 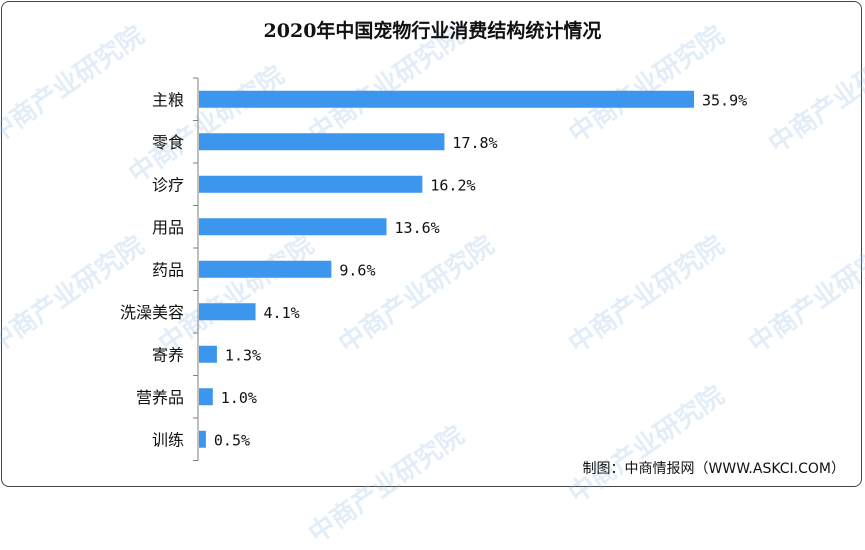 What do you see at coordinates (474, 143) in the screenshot?
I see `value-label: 17.8%` at bounding box center [474, 143].